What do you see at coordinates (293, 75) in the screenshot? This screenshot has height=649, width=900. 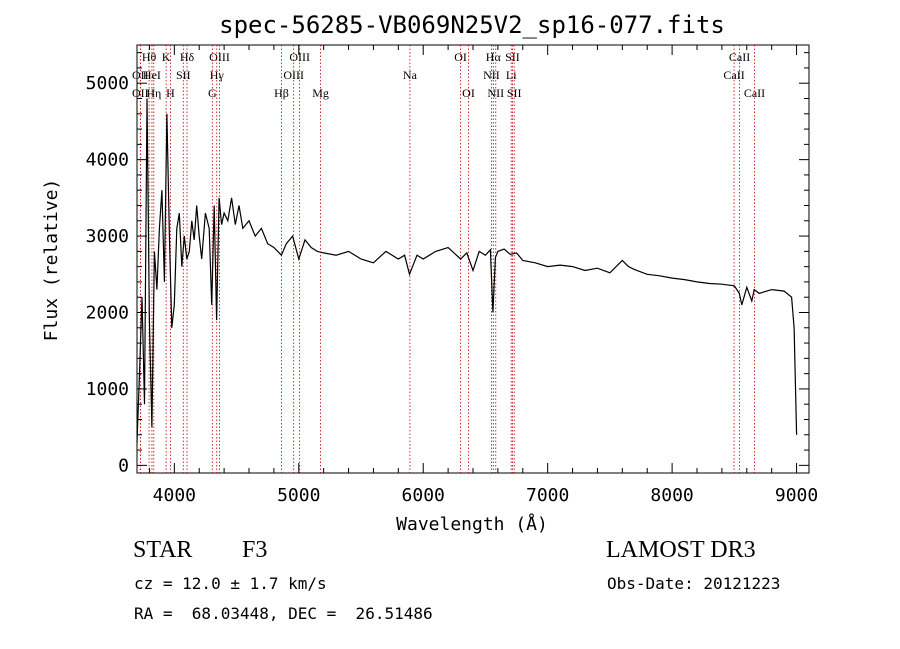 I see `line-label-14: OIII` at bounding box center [293, 75].